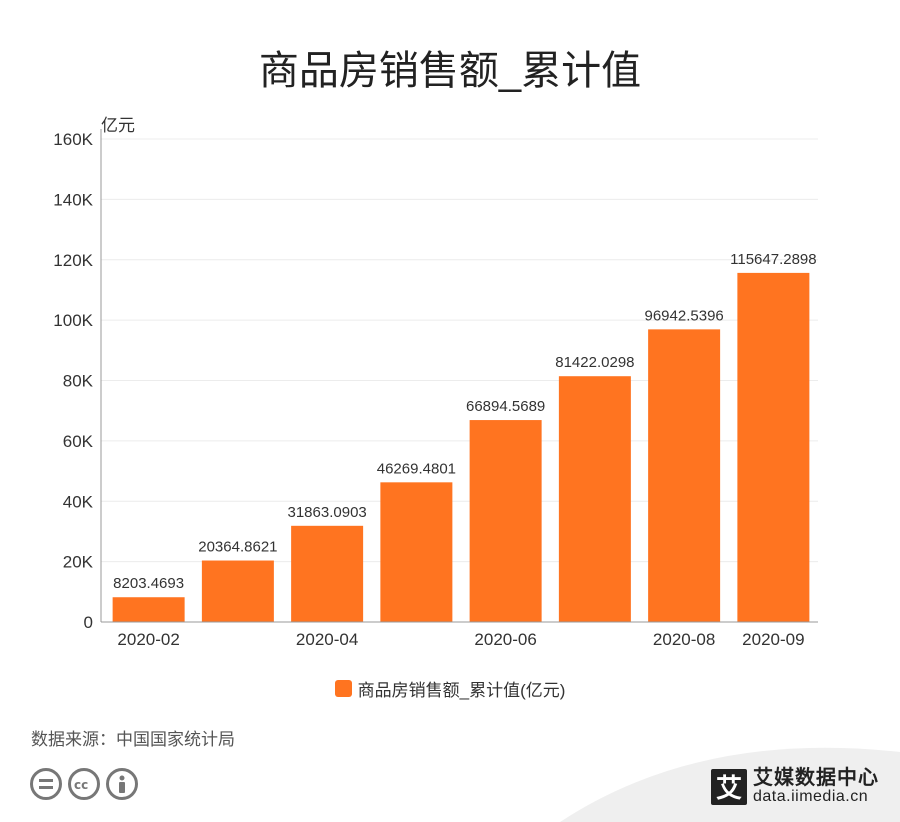 This screenshot has width=900, height=822. What do you see at coordinates (88, 622) in the screenshot?
I see `y-tick-label: 0` at bounding box center [88, 622].